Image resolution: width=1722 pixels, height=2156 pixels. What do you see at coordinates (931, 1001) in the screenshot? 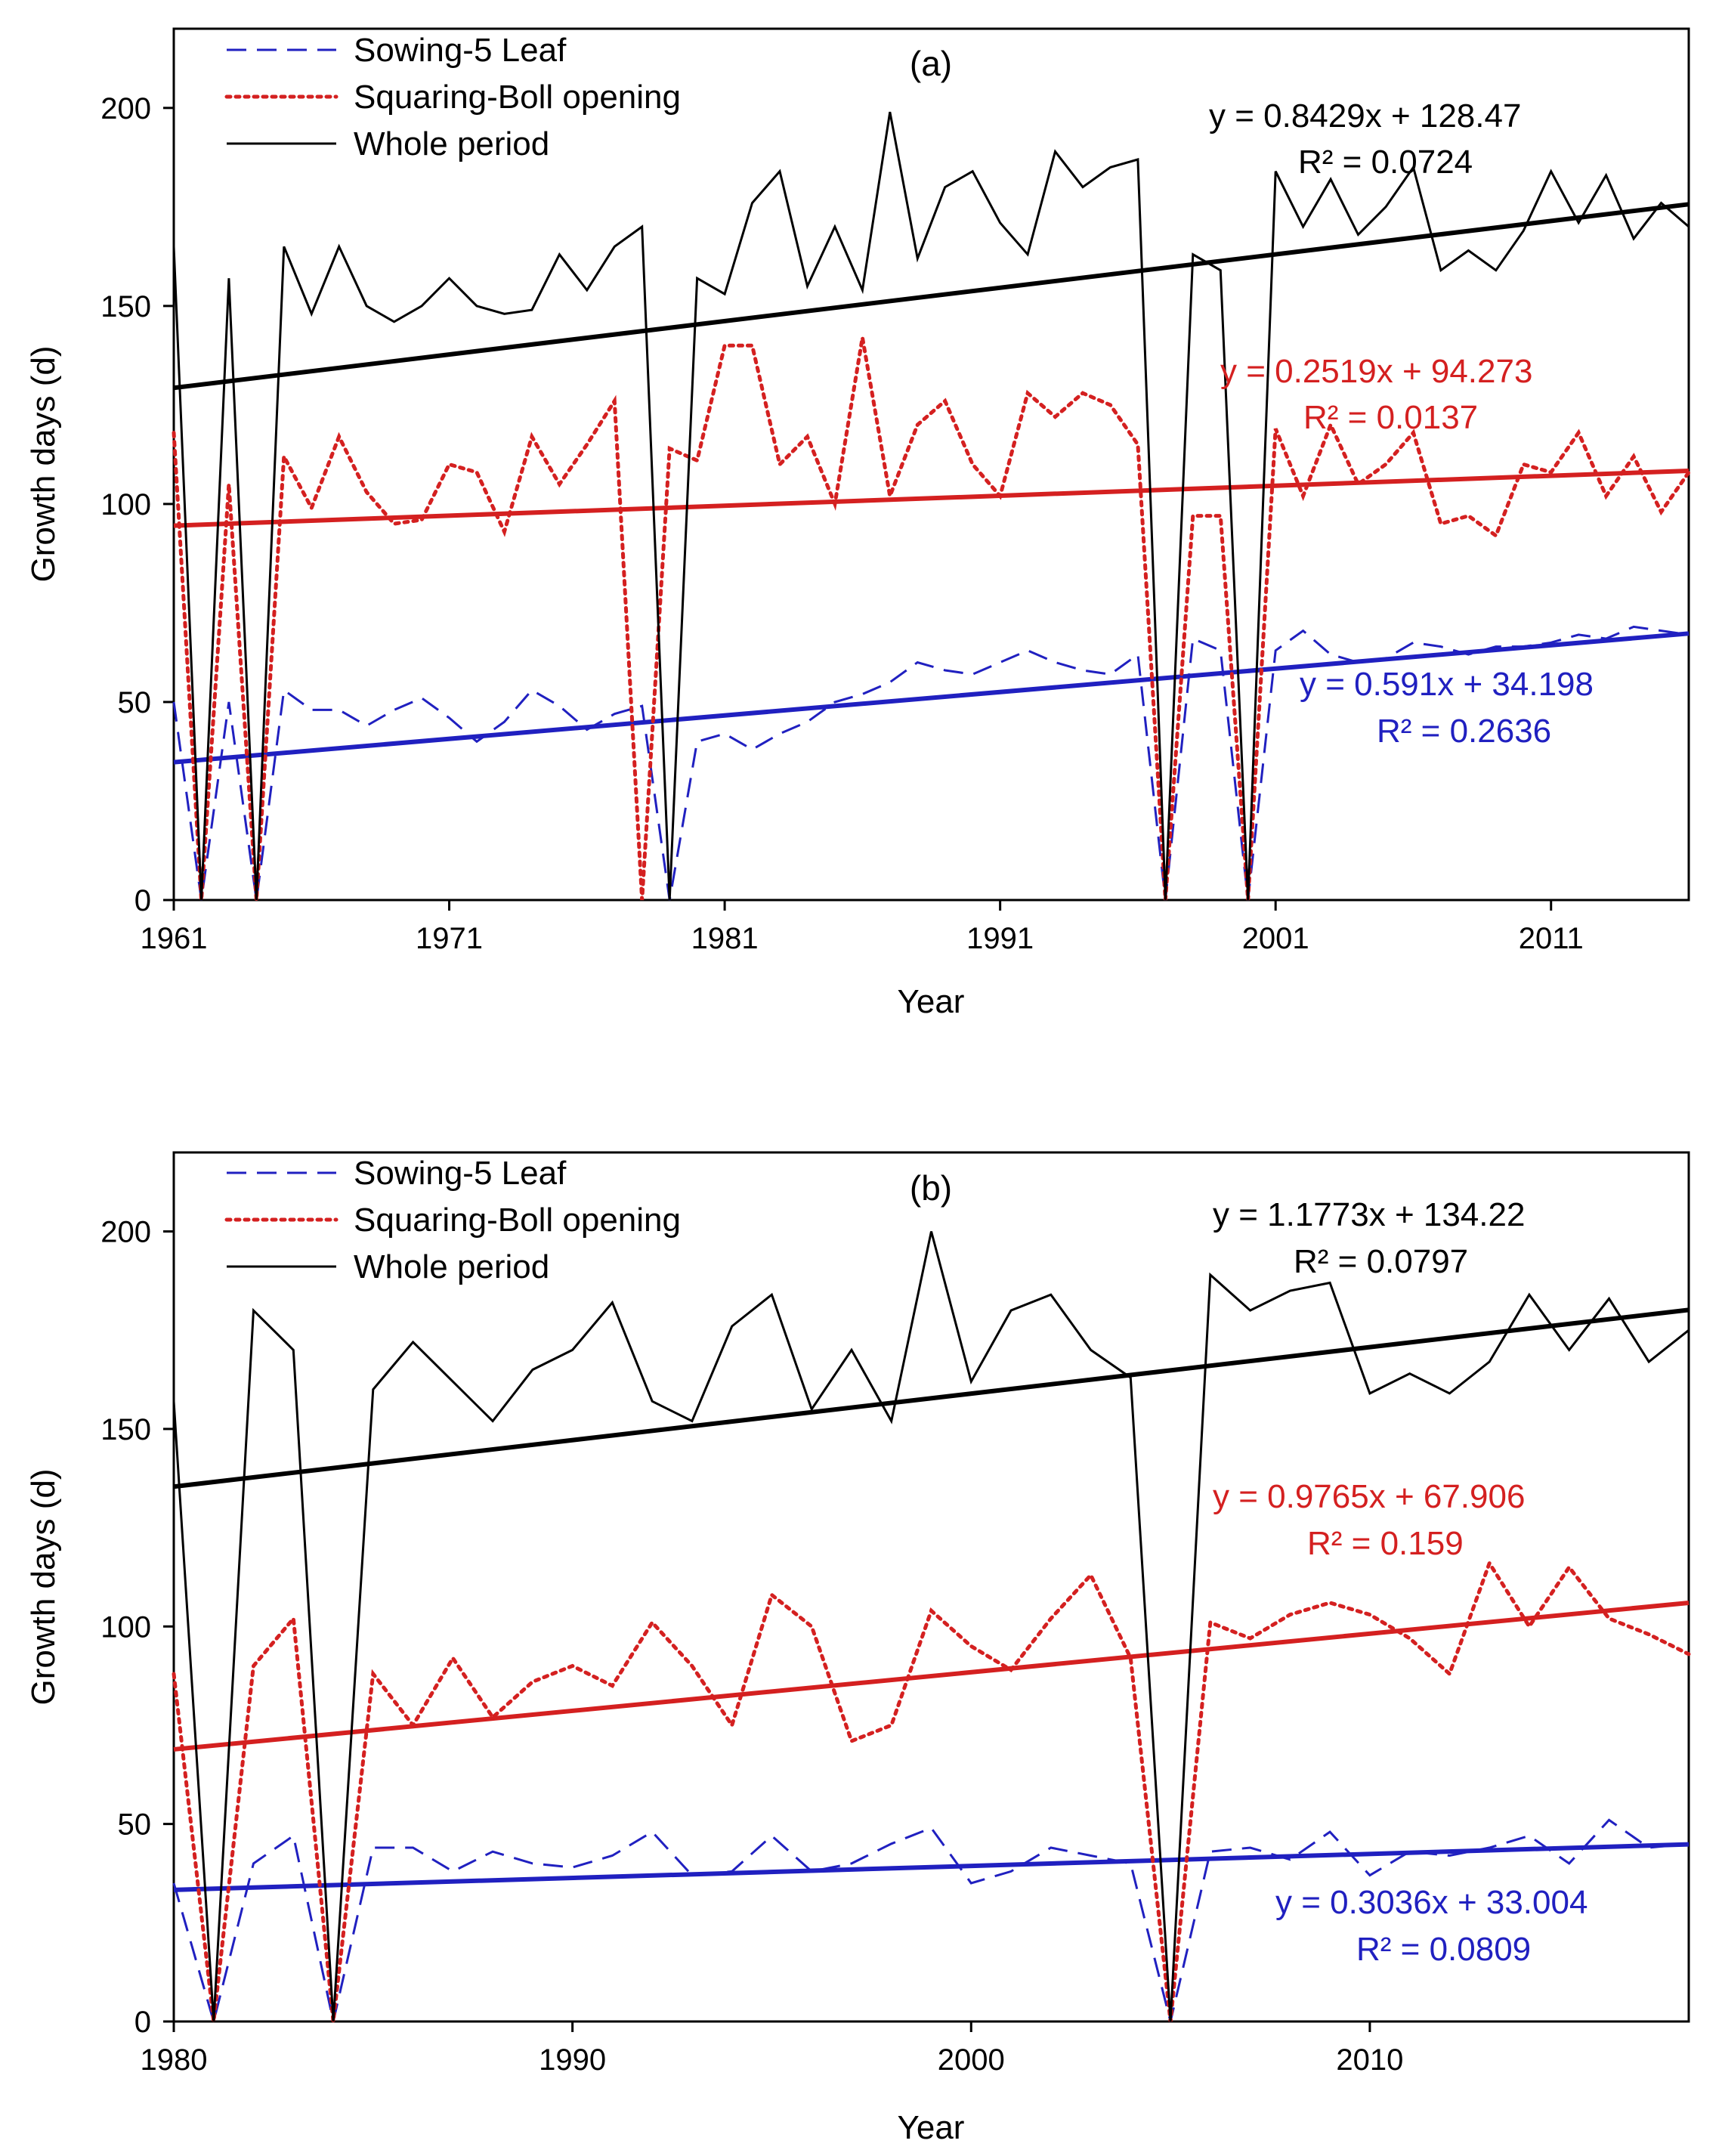
I see `x-axis-label-a: Year` at bounding box center [931, 1001].